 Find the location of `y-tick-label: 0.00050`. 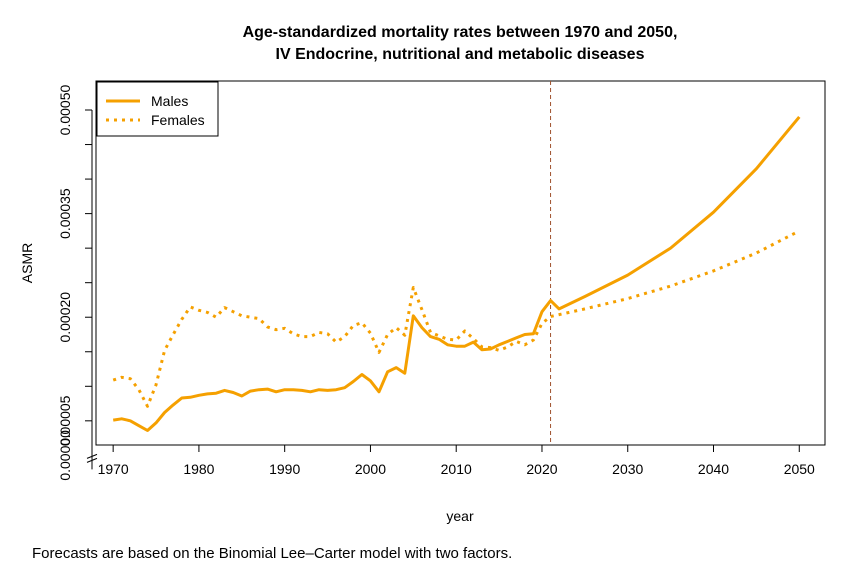

y-tick-label: 0.00050 is located at coordinates (65, 109).